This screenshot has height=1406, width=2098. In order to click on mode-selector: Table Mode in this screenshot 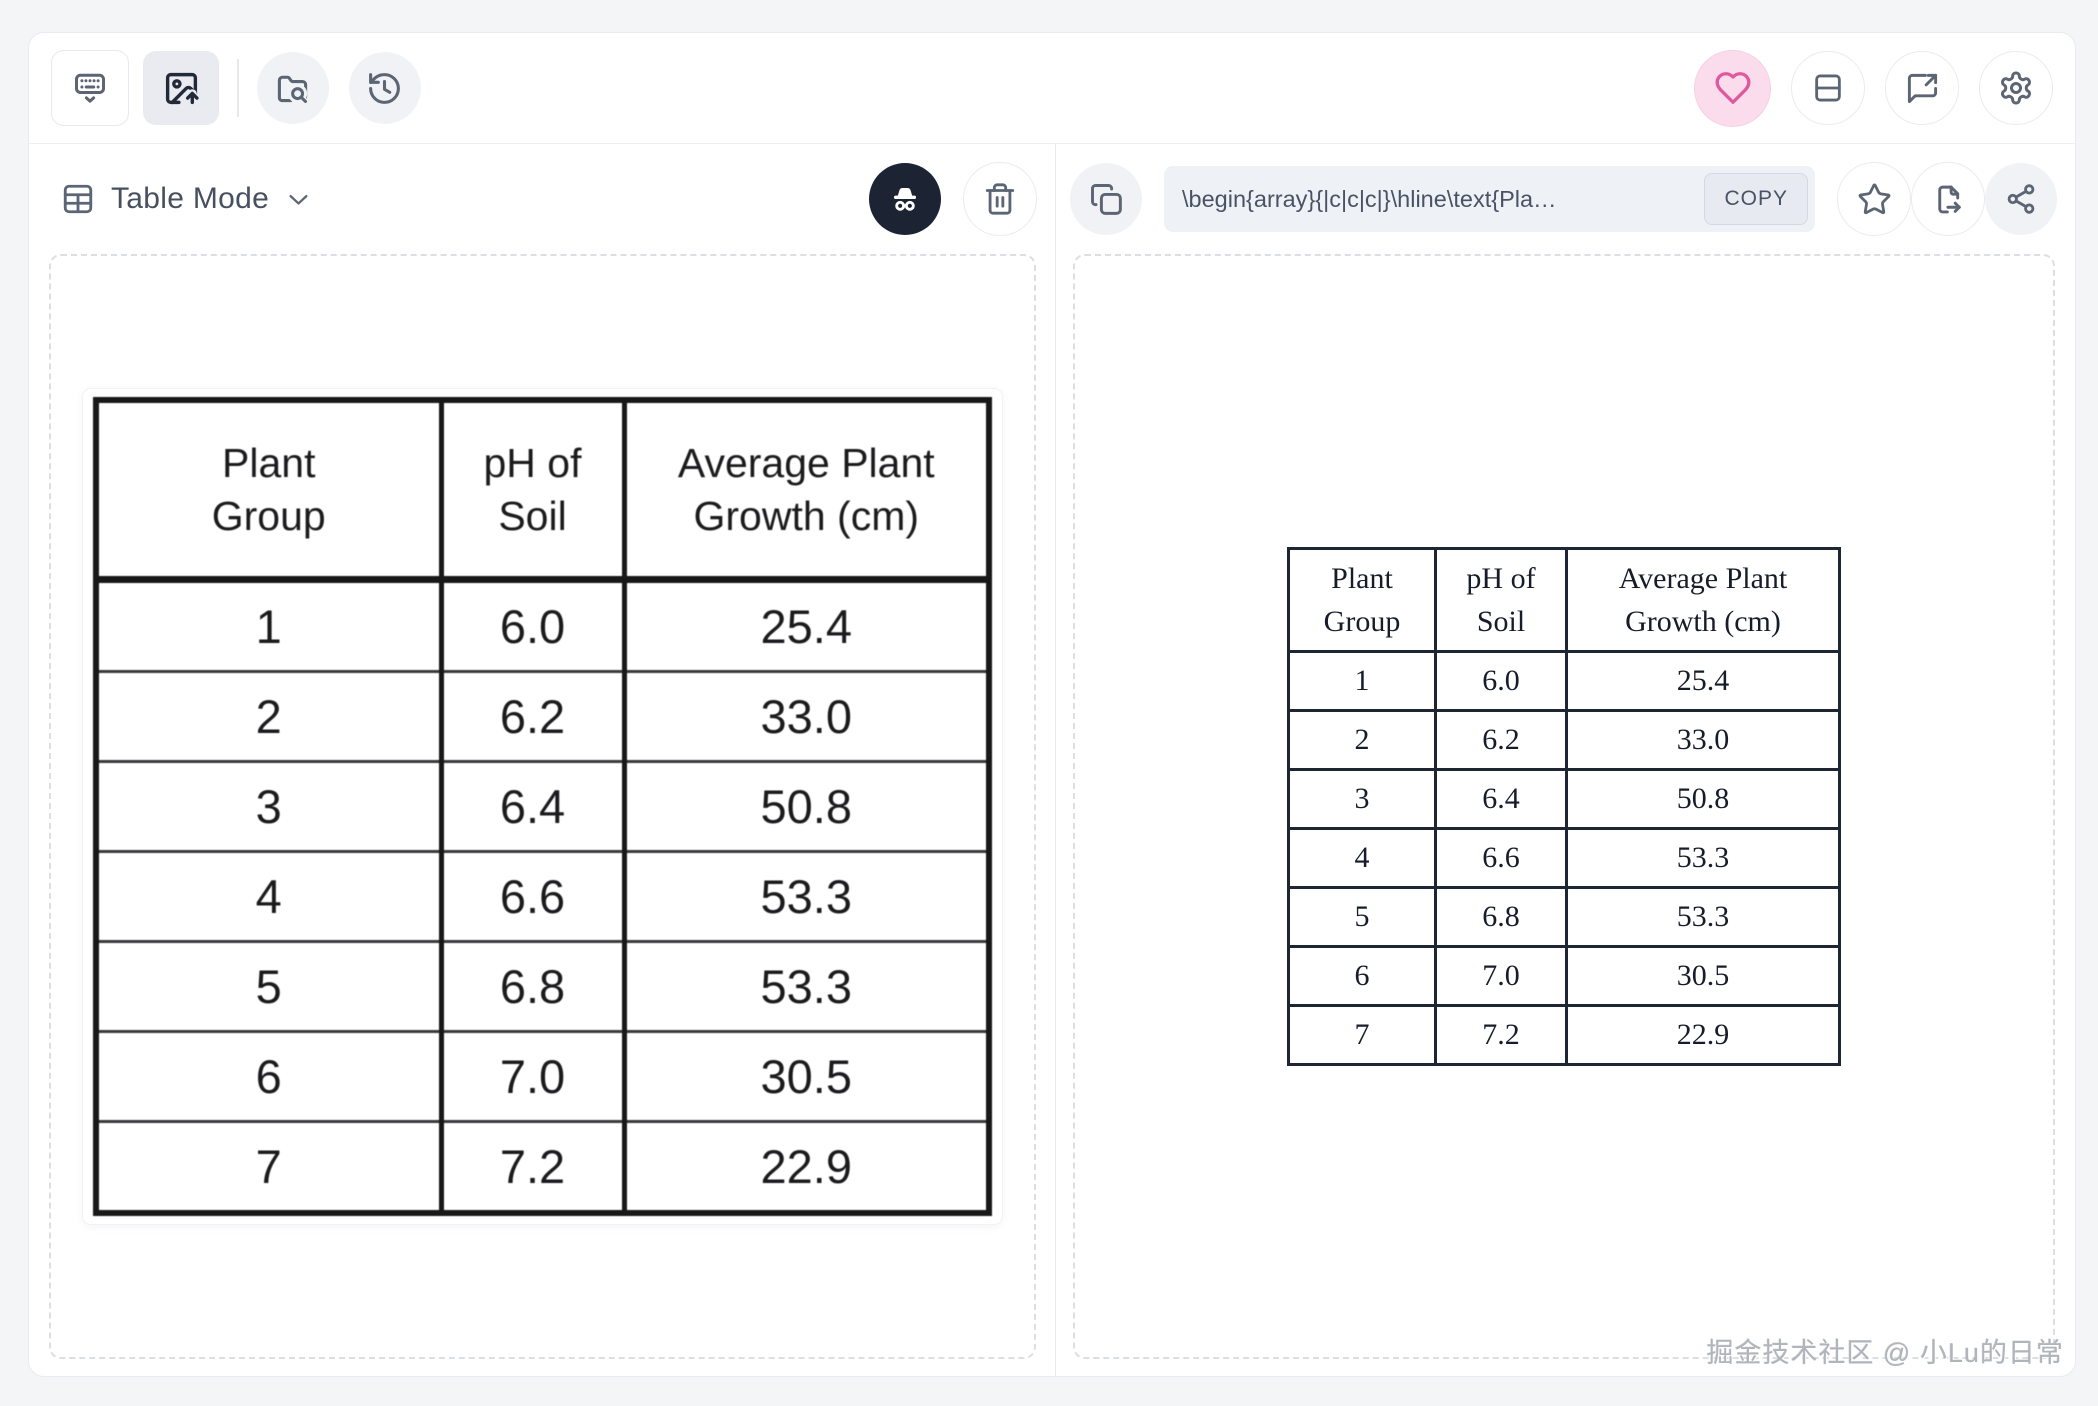, I will do `click(186, 199)`.